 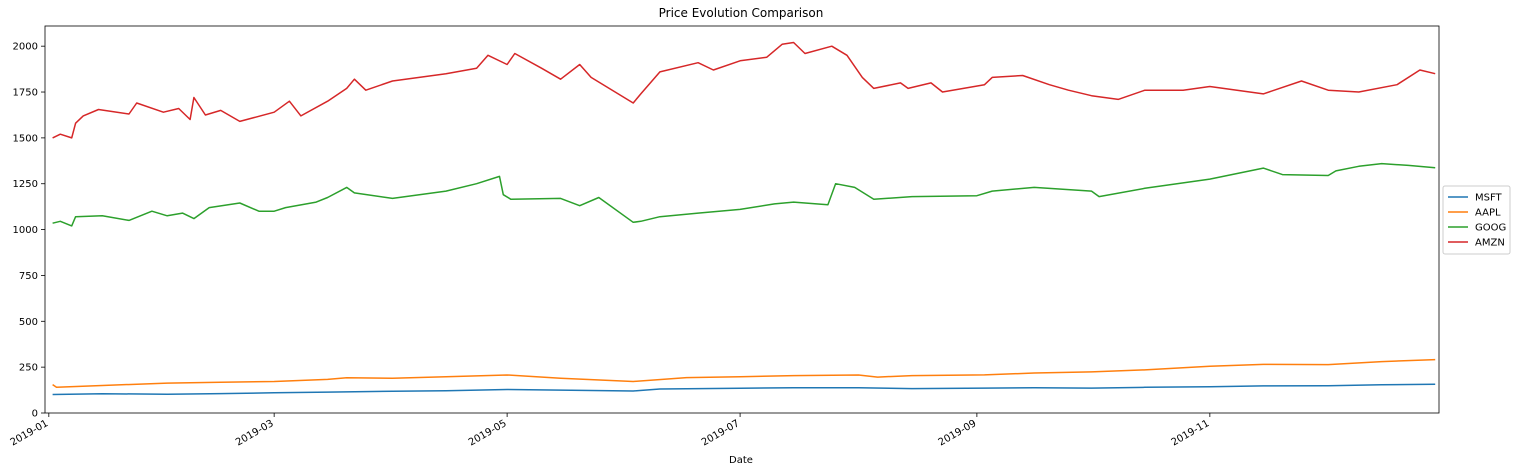 I want to click on series-line-aapl, so click(x=744, y=373).